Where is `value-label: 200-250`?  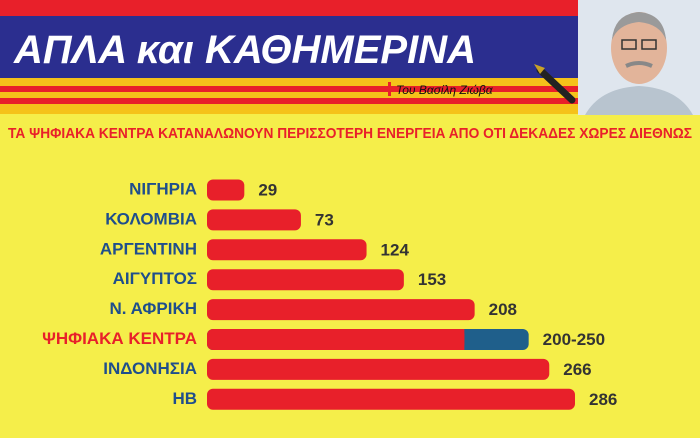 value-label: 200-250 is located at coordinates (574, 339).